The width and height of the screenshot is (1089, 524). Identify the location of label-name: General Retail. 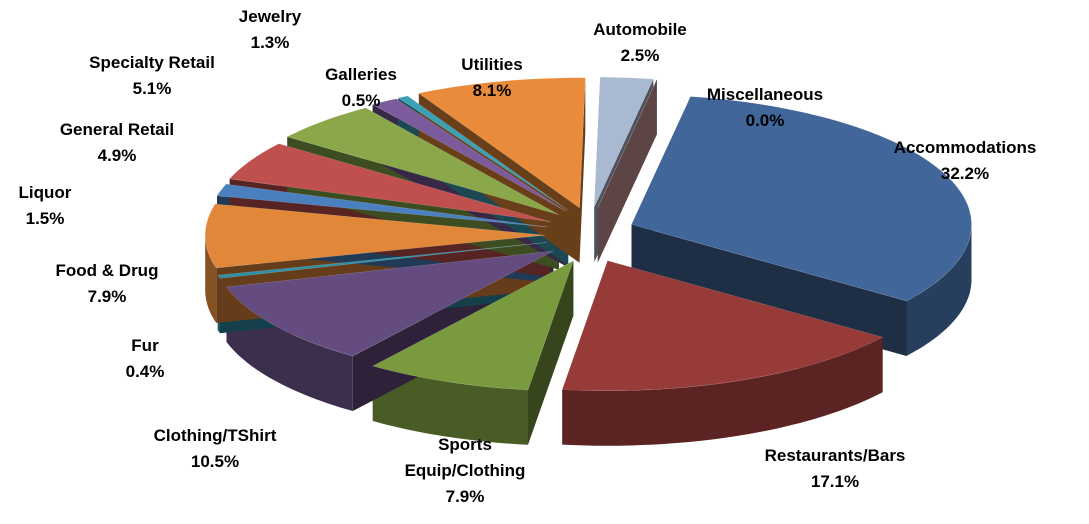
(117, 129).